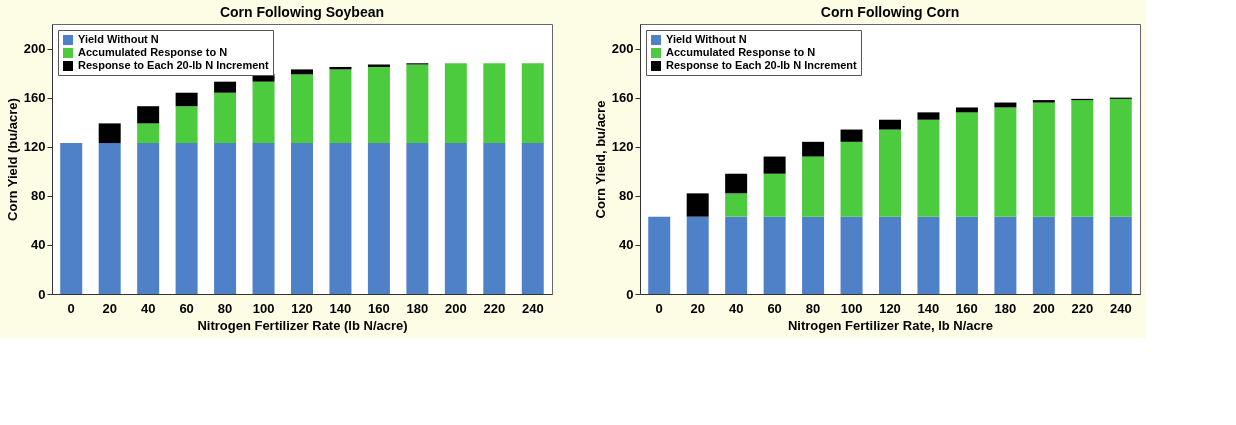 The width and height of the screenshot is (1236, 425). What do you see at coordinates (600, 159) in the screenshot?
I see `y-axis-title: Corn Yield, bu/acre` at bounding box center [600, 159].